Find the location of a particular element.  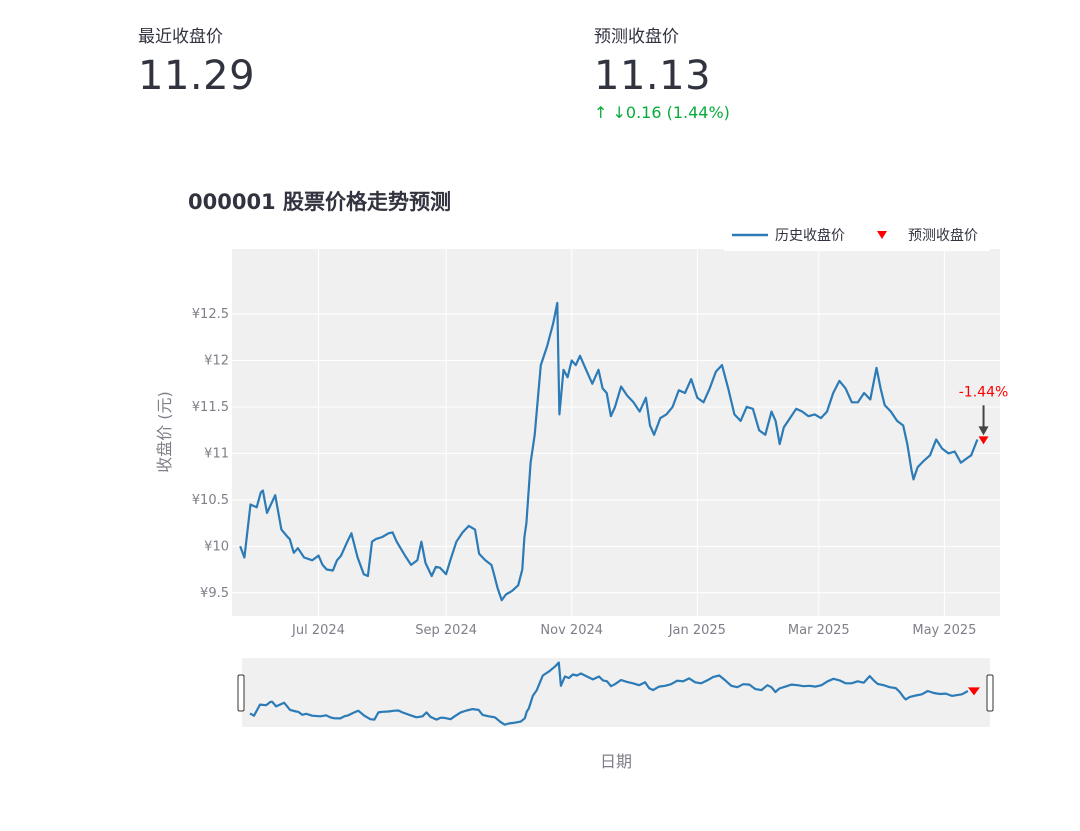

metric-value: 11.13 is located at coordinates (653, 76).